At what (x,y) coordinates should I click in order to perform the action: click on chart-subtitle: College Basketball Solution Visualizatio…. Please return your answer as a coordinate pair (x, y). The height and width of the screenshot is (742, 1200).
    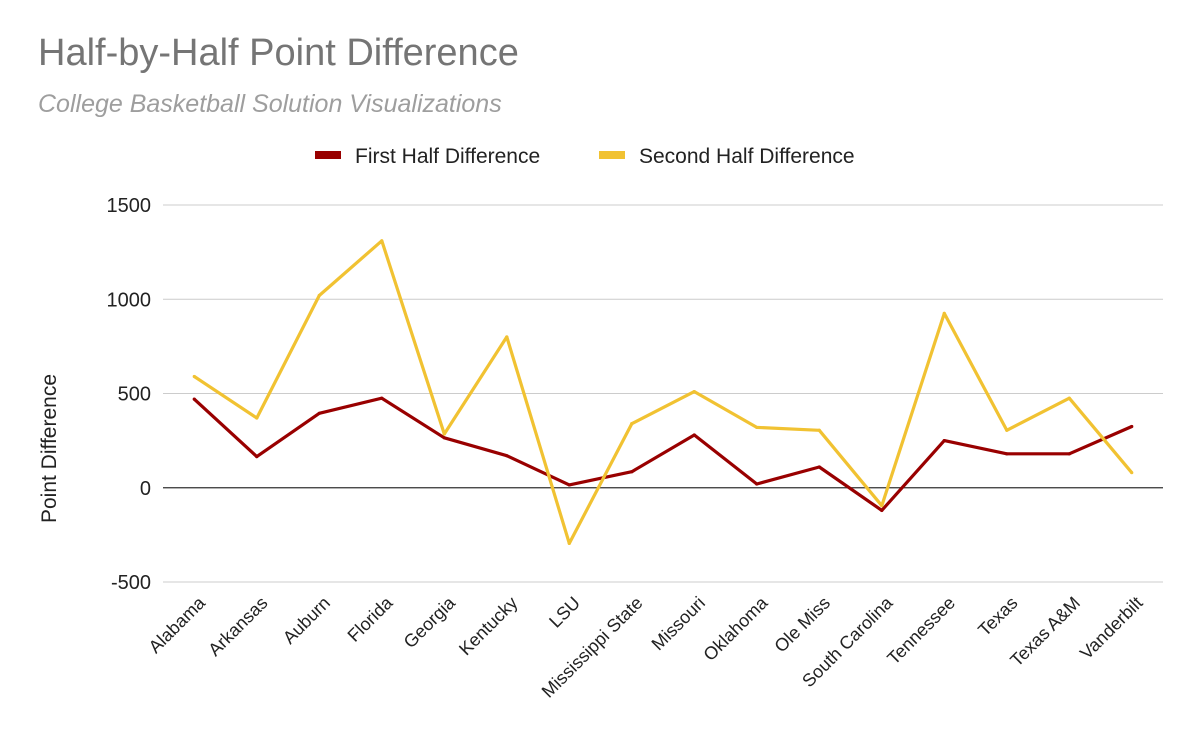
    Looking at the image, I should click on (270, 104).